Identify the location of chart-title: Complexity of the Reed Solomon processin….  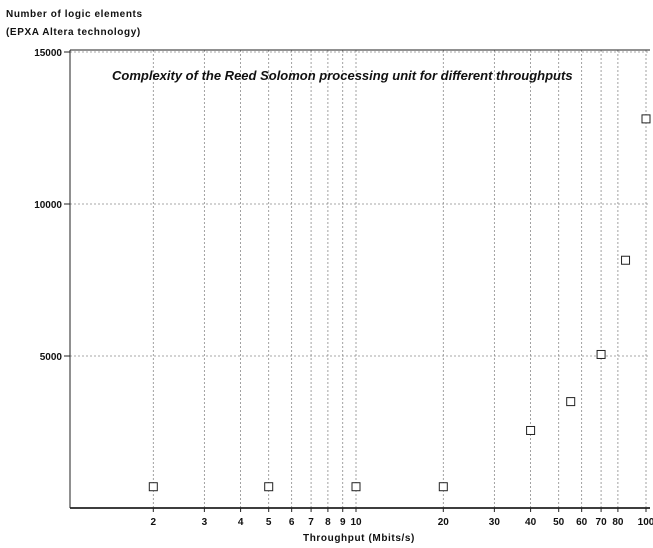
(342, 75).